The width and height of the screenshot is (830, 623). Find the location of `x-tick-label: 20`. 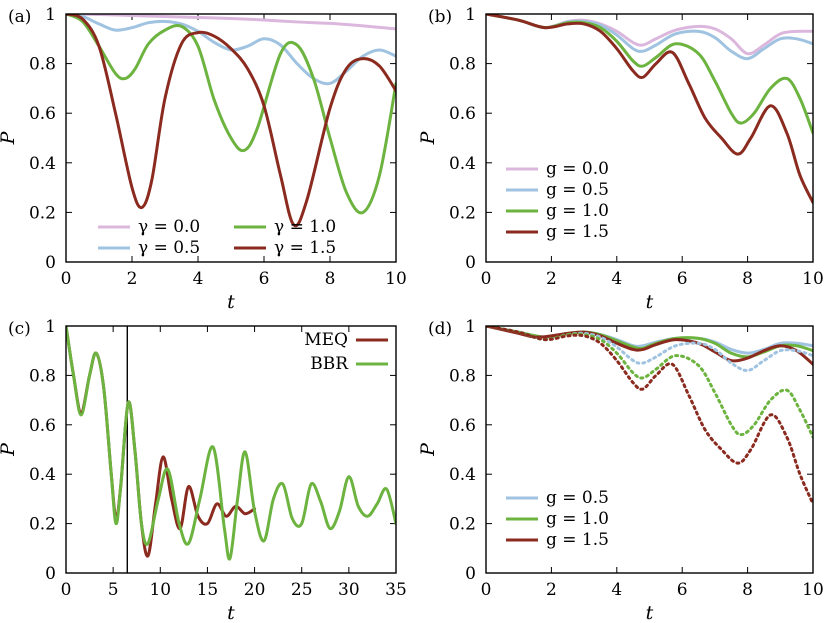

x-tick-label: 20 is located at coordinates (255, 590).